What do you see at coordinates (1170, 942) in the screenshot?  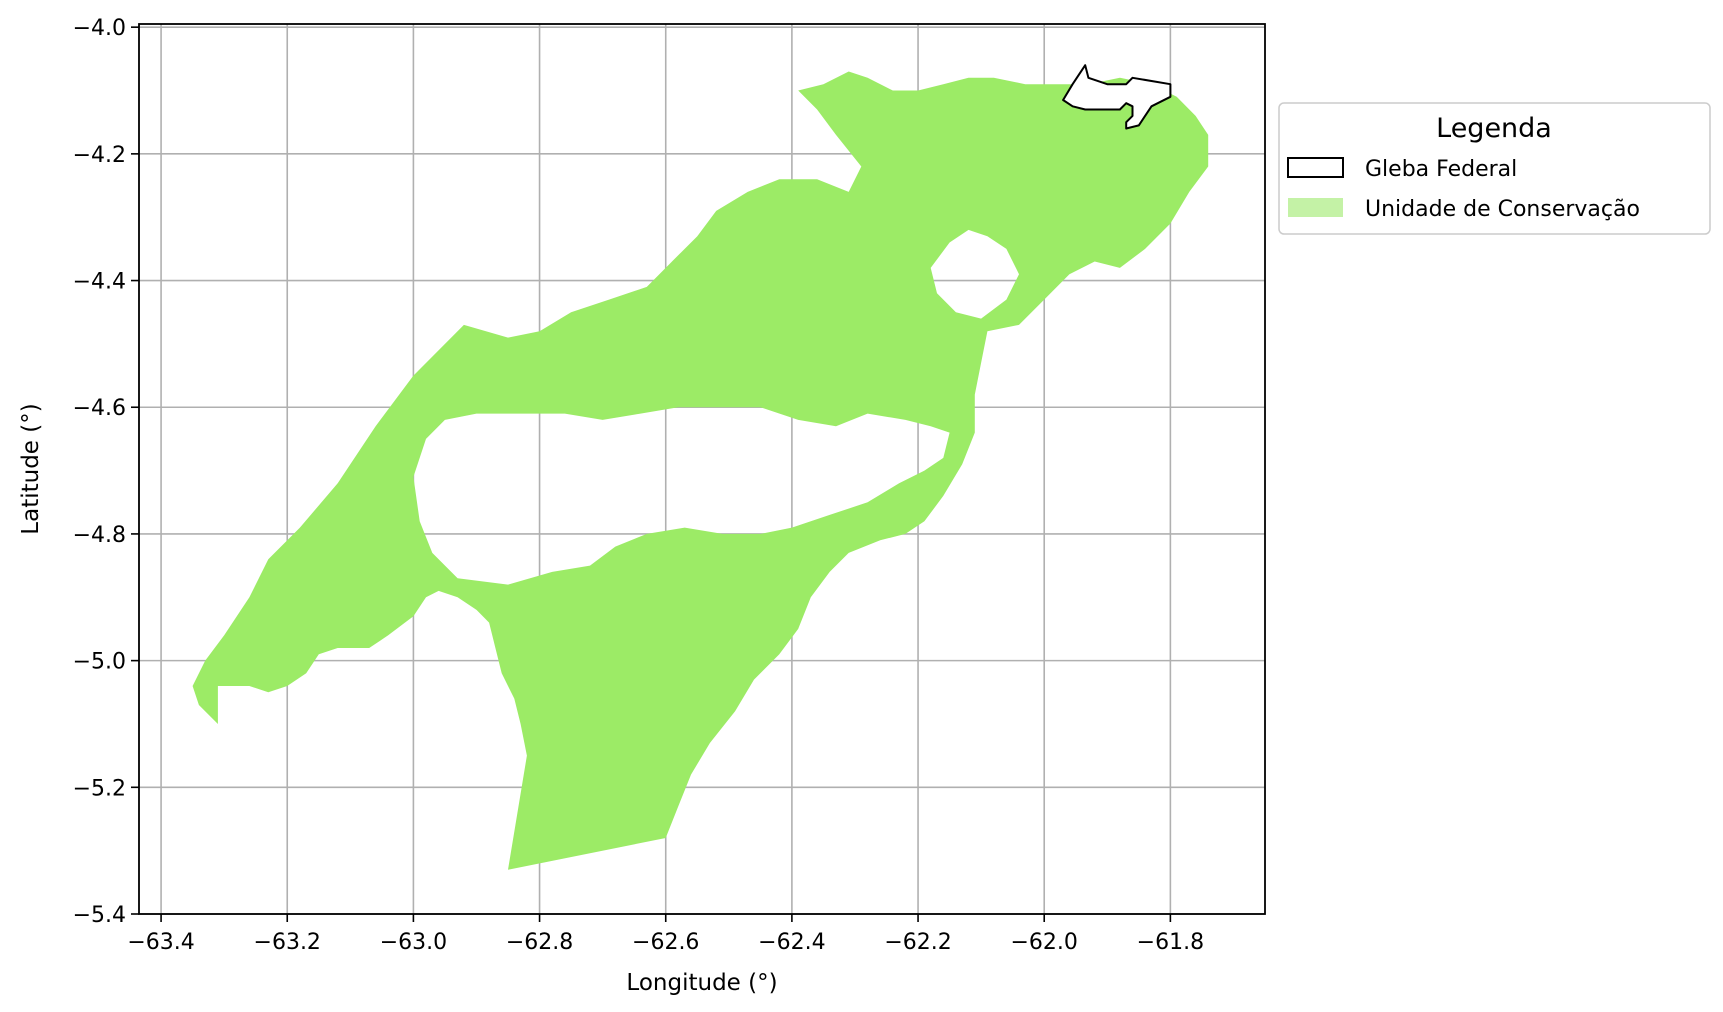 I see `x-tick-label-8: −61.8` at bounding box center [1170, 942].